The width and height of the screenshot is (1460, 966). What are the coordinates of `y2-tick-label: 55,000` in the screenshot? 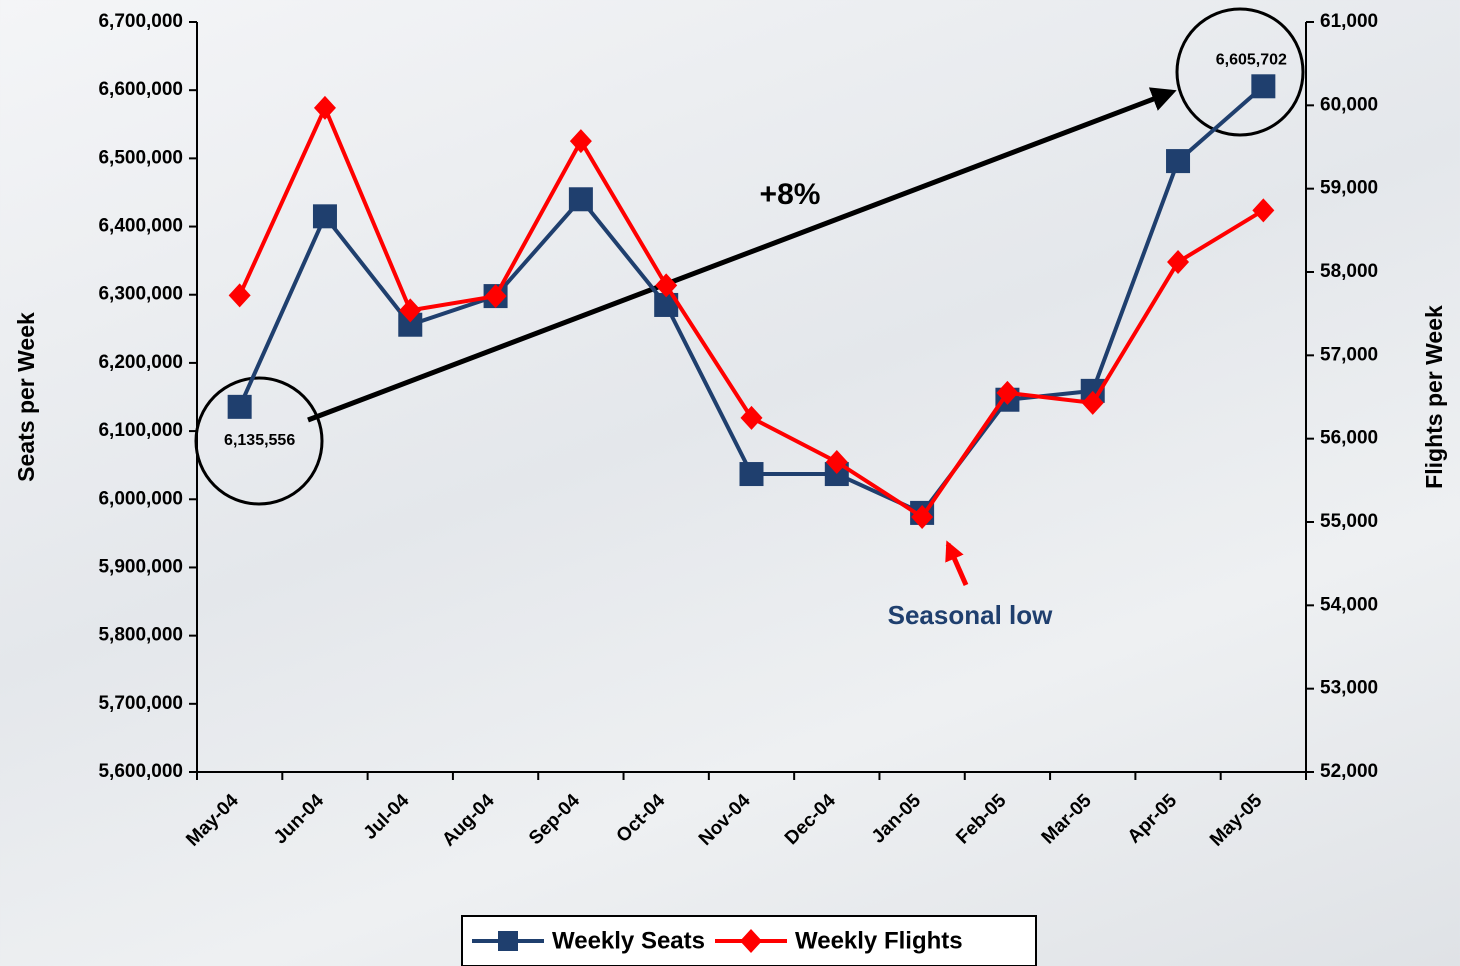 It's located at (1349, 521).